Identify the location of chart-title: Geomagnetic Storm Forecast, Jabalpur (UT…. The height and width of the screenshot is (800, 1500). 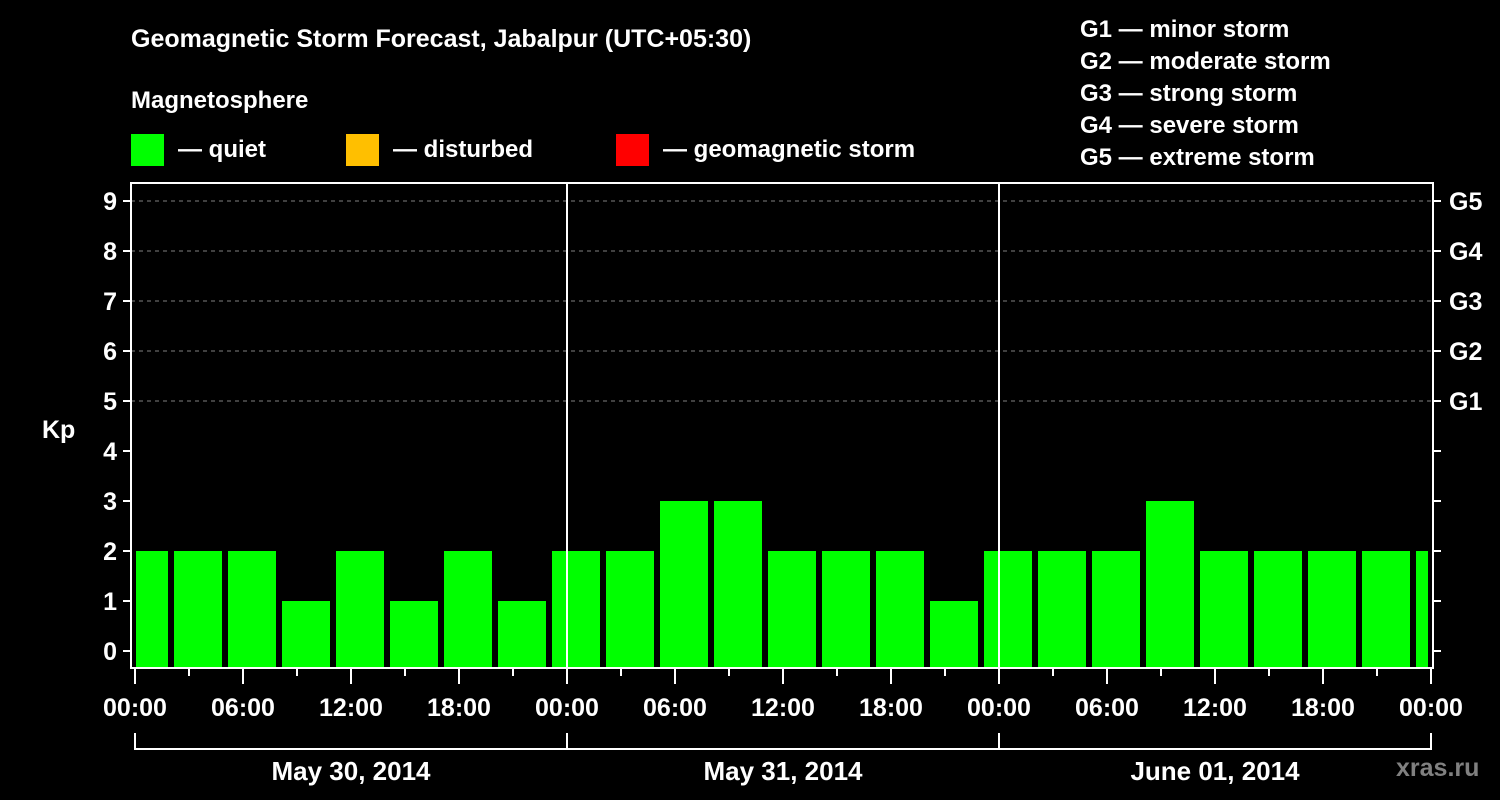
(441, 39).